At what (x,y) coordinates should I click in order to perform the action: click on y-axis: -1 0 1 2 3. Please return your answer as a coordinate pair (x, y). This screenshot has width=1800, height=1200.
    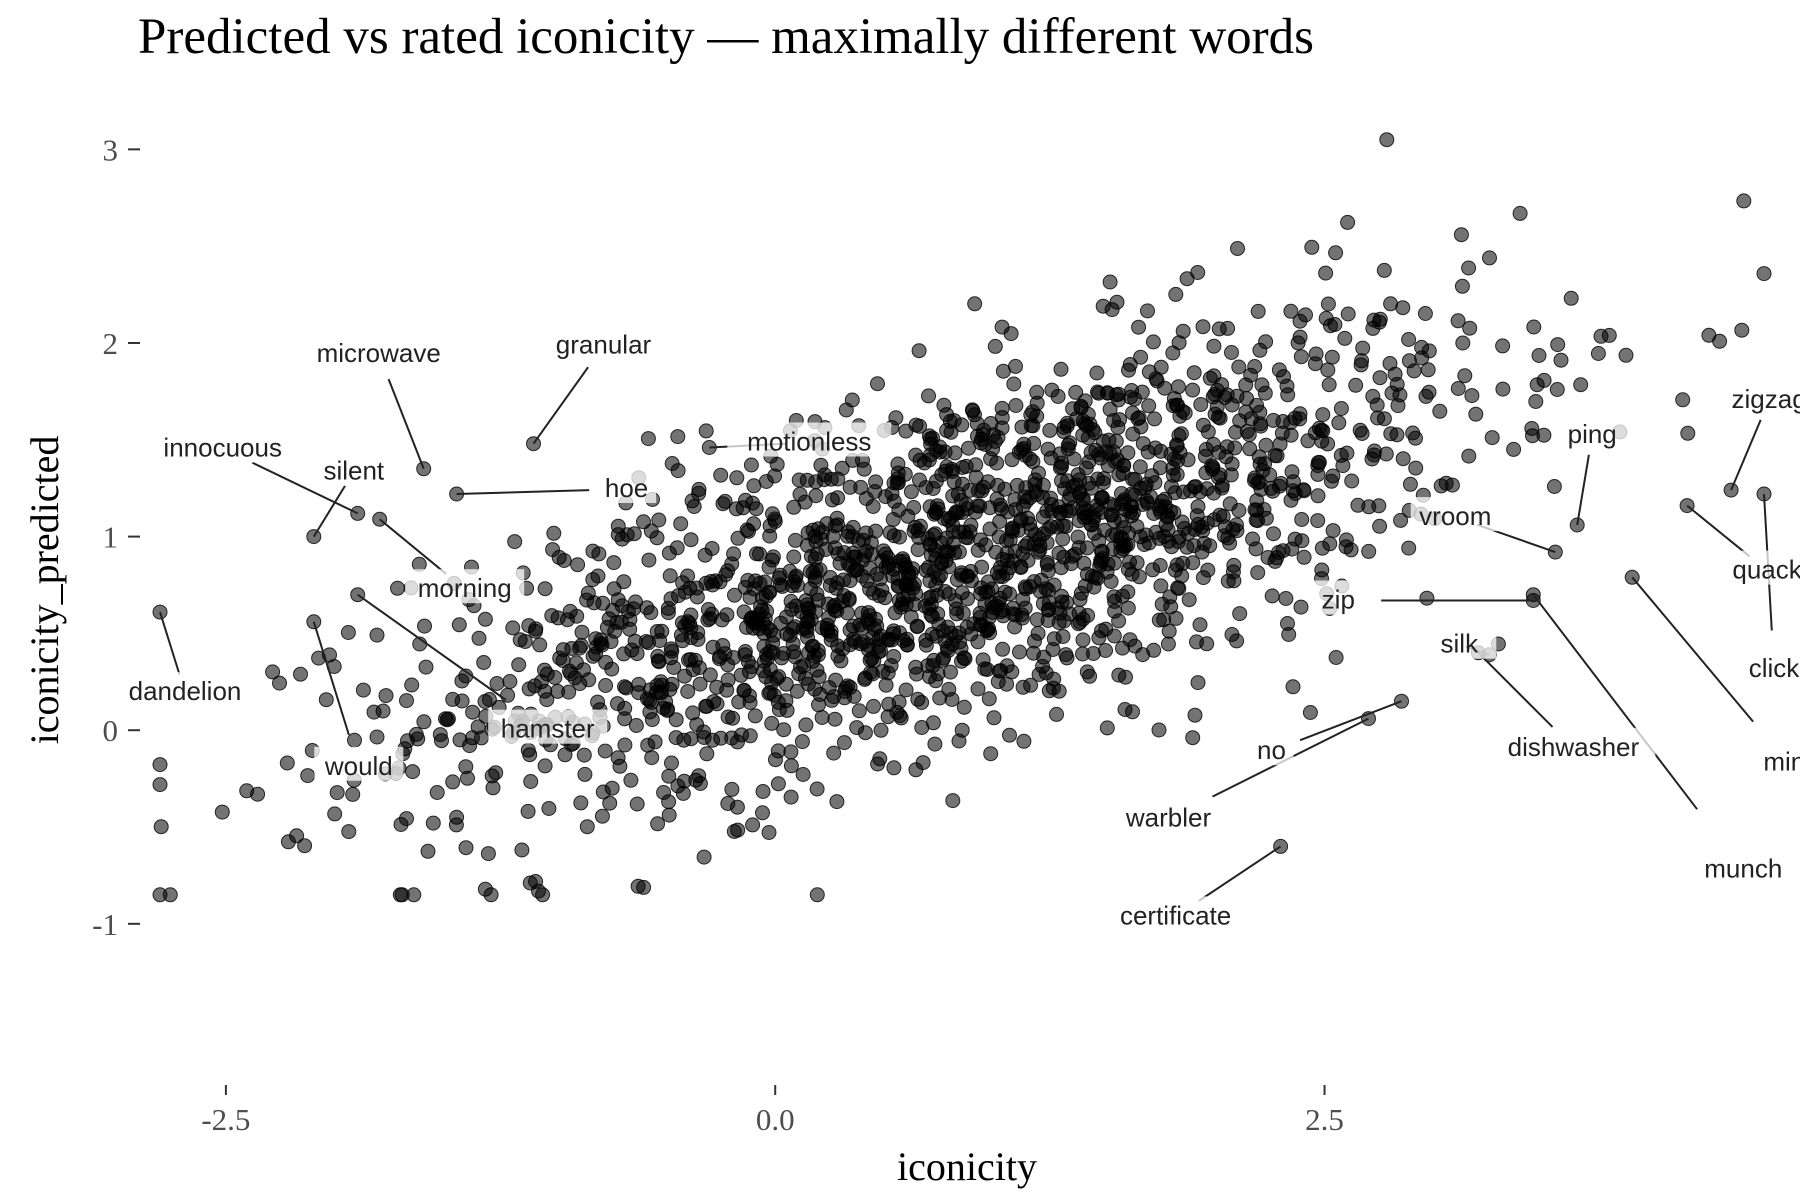
    Looking at the image, I should click on (116, 537).